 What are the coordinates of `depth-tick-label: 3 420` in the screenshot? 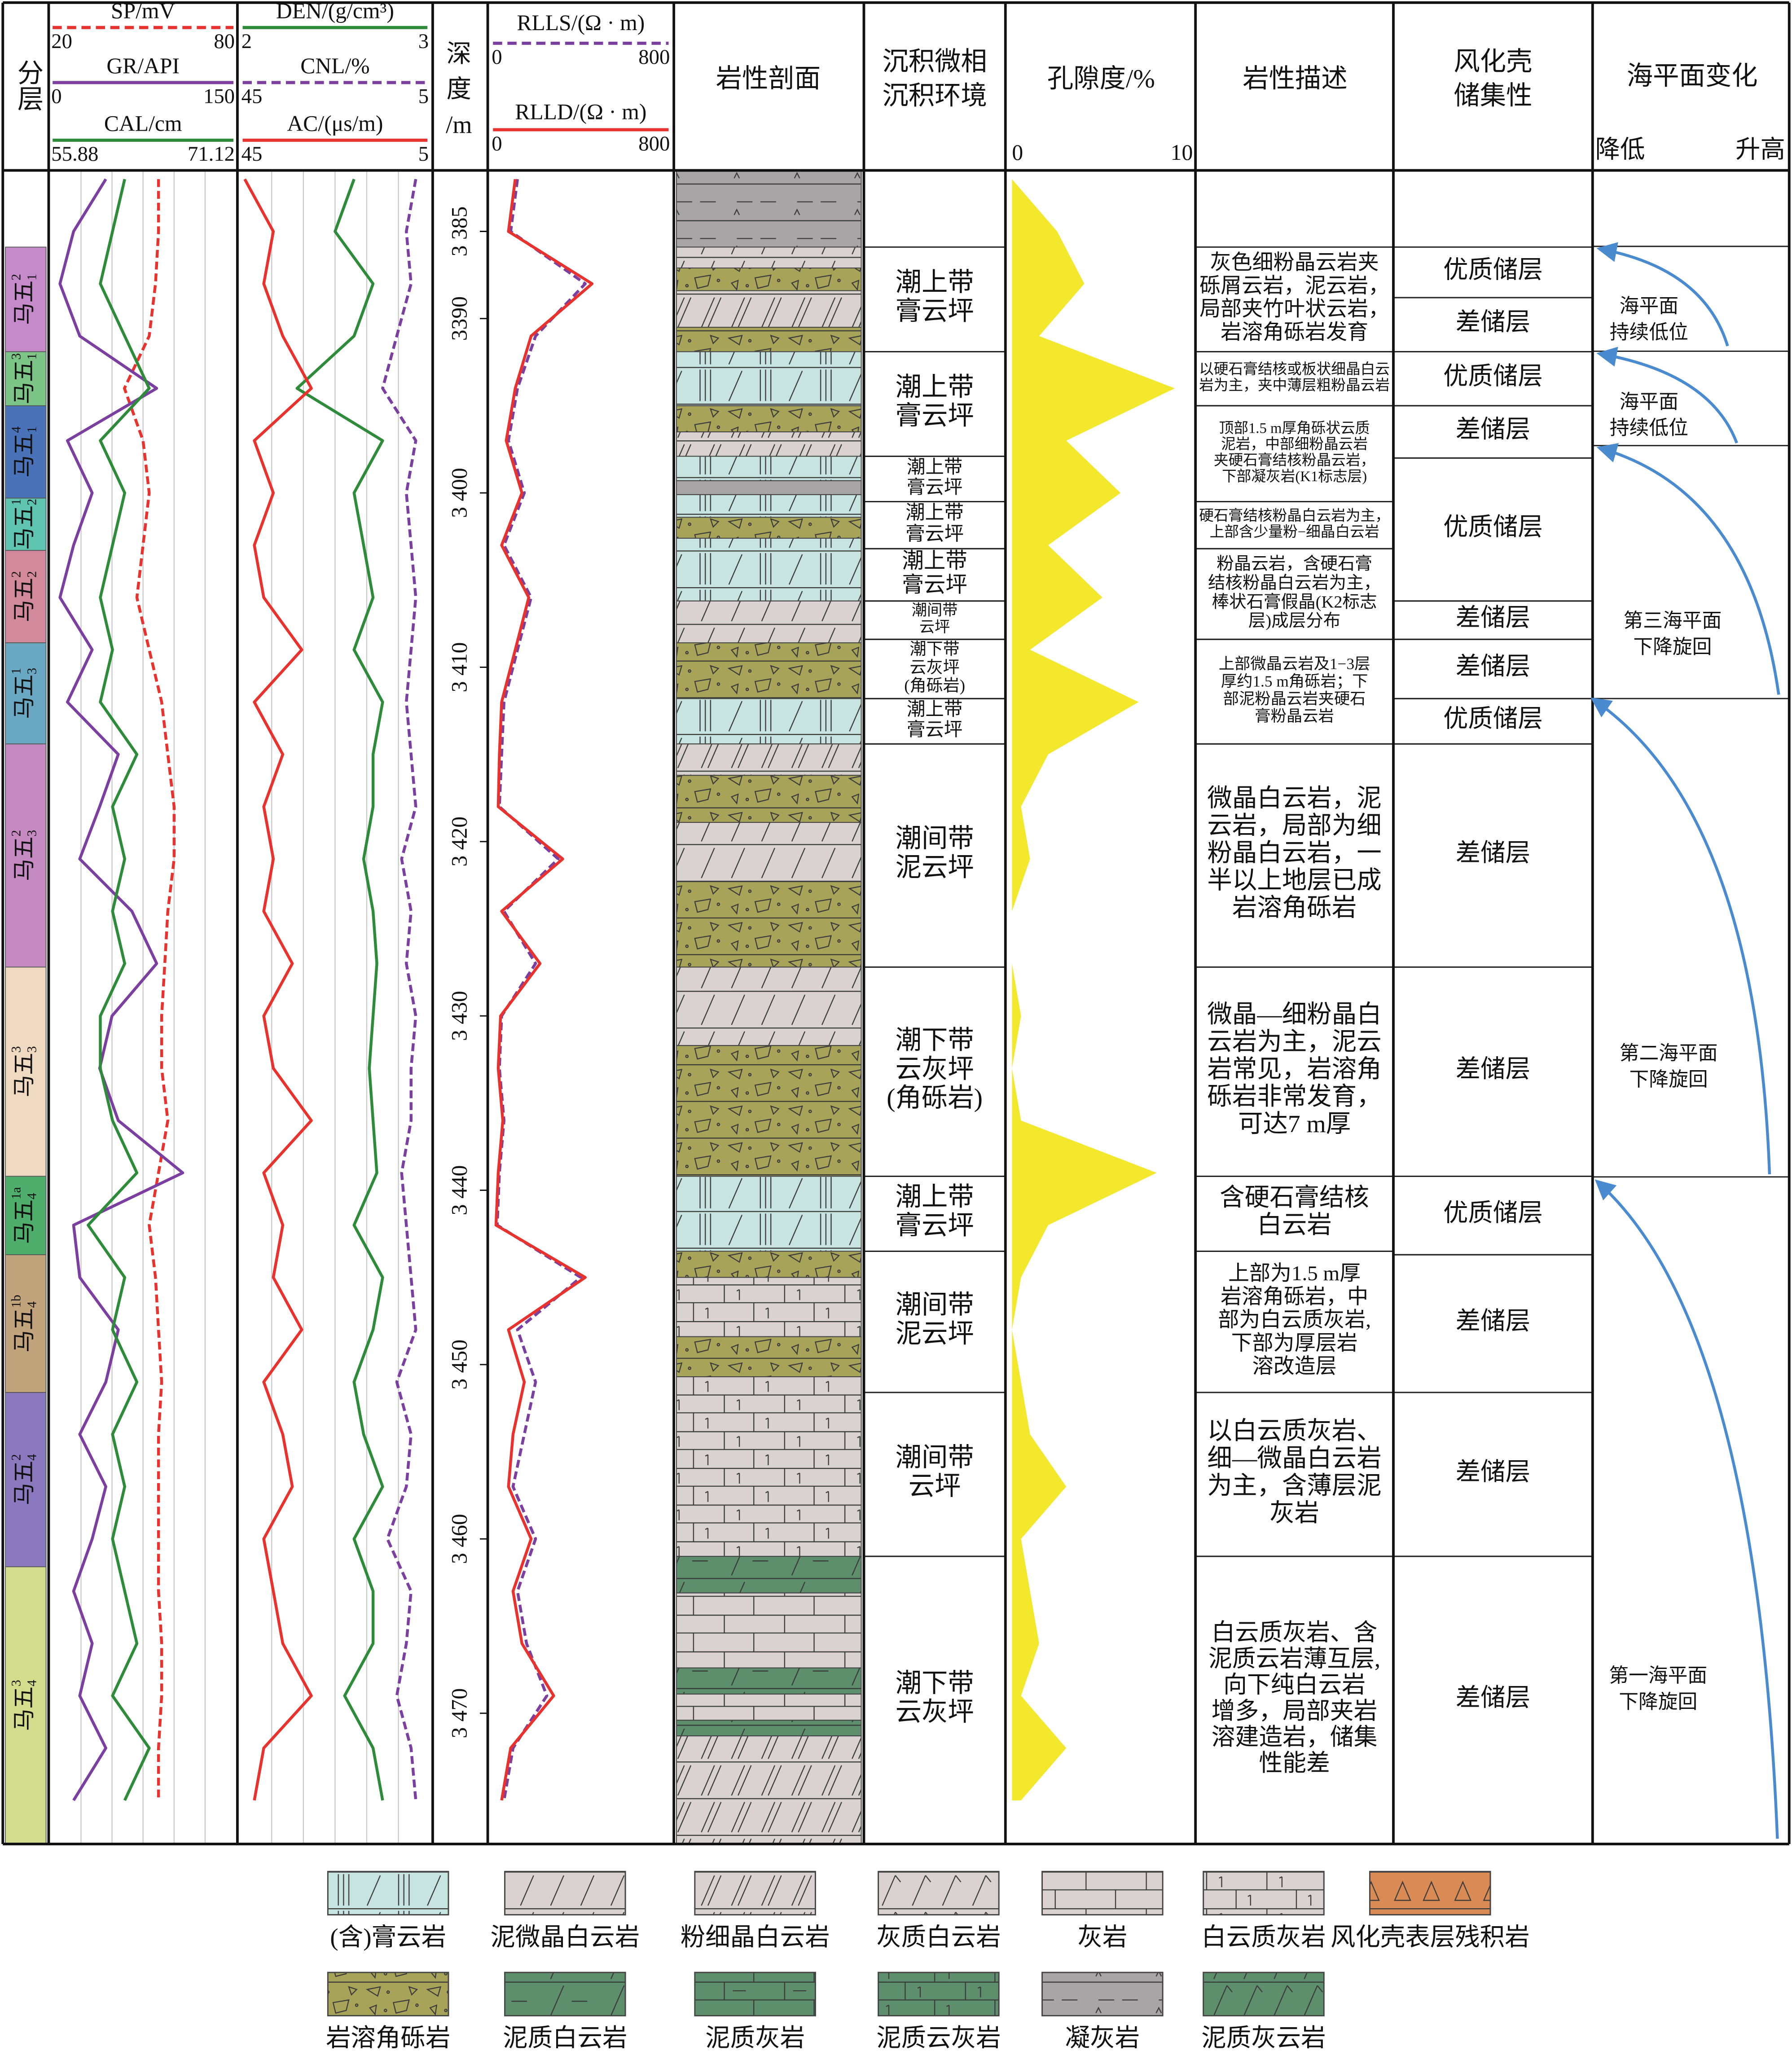 It's located at (460, 842).